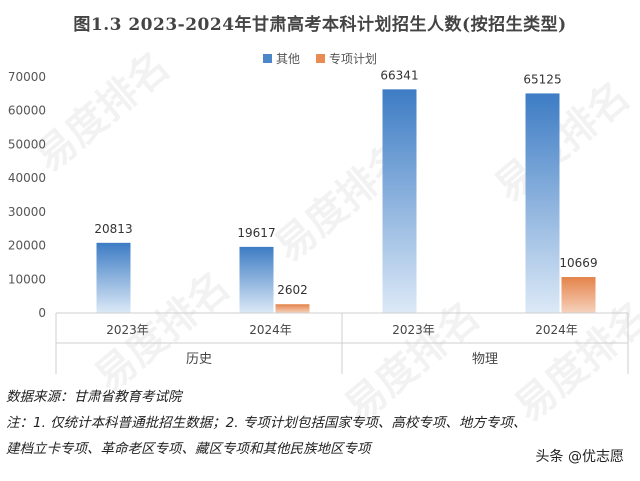 The width and height of the screenshot is (640, 481). Describe the element at coordinates (27, 144) in the screenshot. I see `y-tick-label: 50000` at that location.